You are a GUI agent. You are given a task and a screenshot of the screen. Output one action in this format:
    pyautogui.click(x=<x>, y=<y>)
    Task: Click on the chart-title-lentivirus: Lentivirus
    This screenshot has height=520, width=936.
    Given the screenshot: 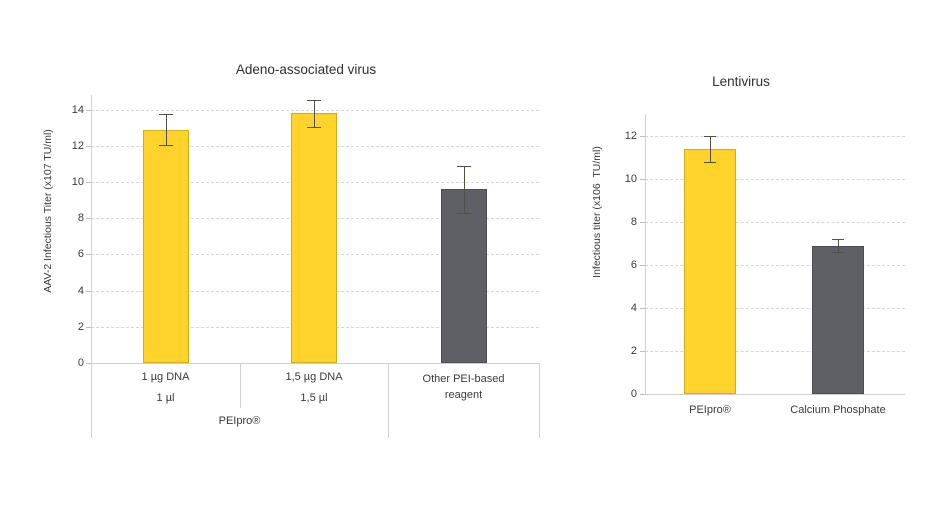 What is the action you would take?
    pyautogui.click(x=741, y=81)
    